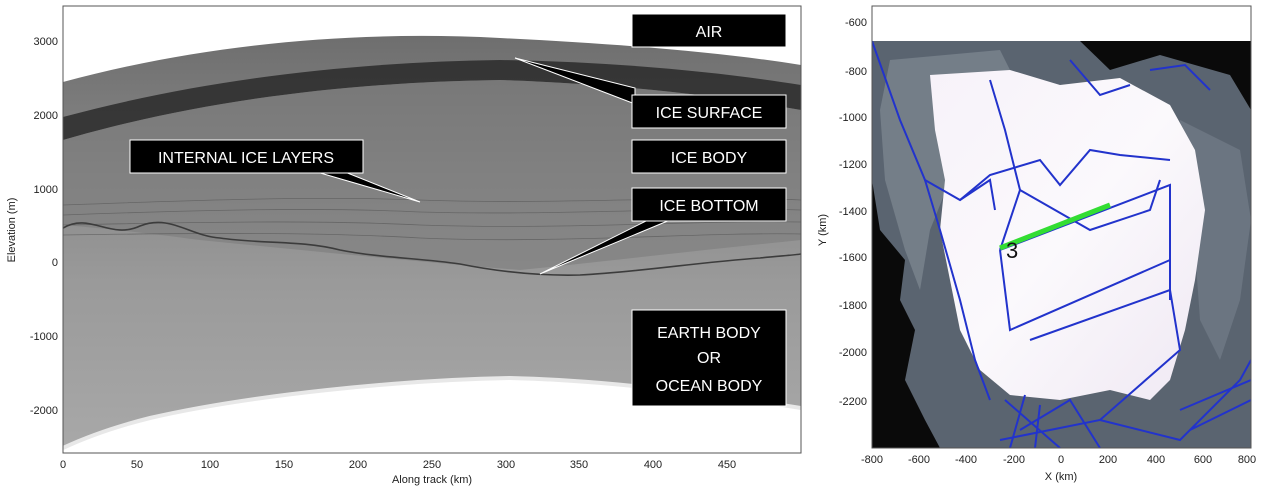 The height and width of the screenshot is (489, 1265). I want to click on map-x-axis-label: X (km), so click(1061, 477).